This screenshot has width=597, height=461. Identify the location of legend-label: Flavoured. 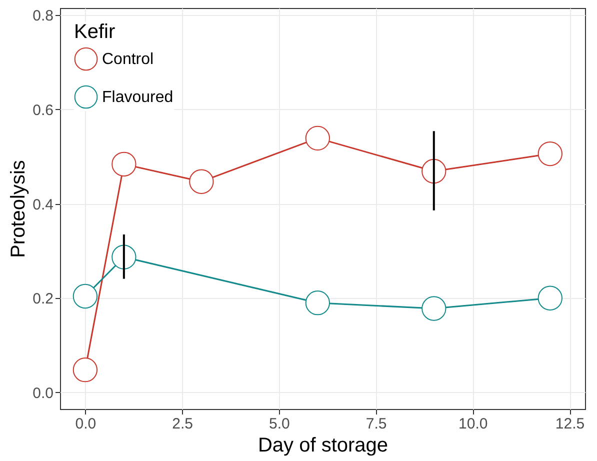
(138, 97).